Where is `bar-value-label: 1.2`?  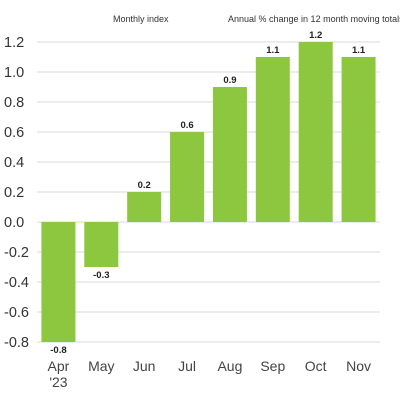
bar-value-label: 1.2 is located at coordinates (315, 35).